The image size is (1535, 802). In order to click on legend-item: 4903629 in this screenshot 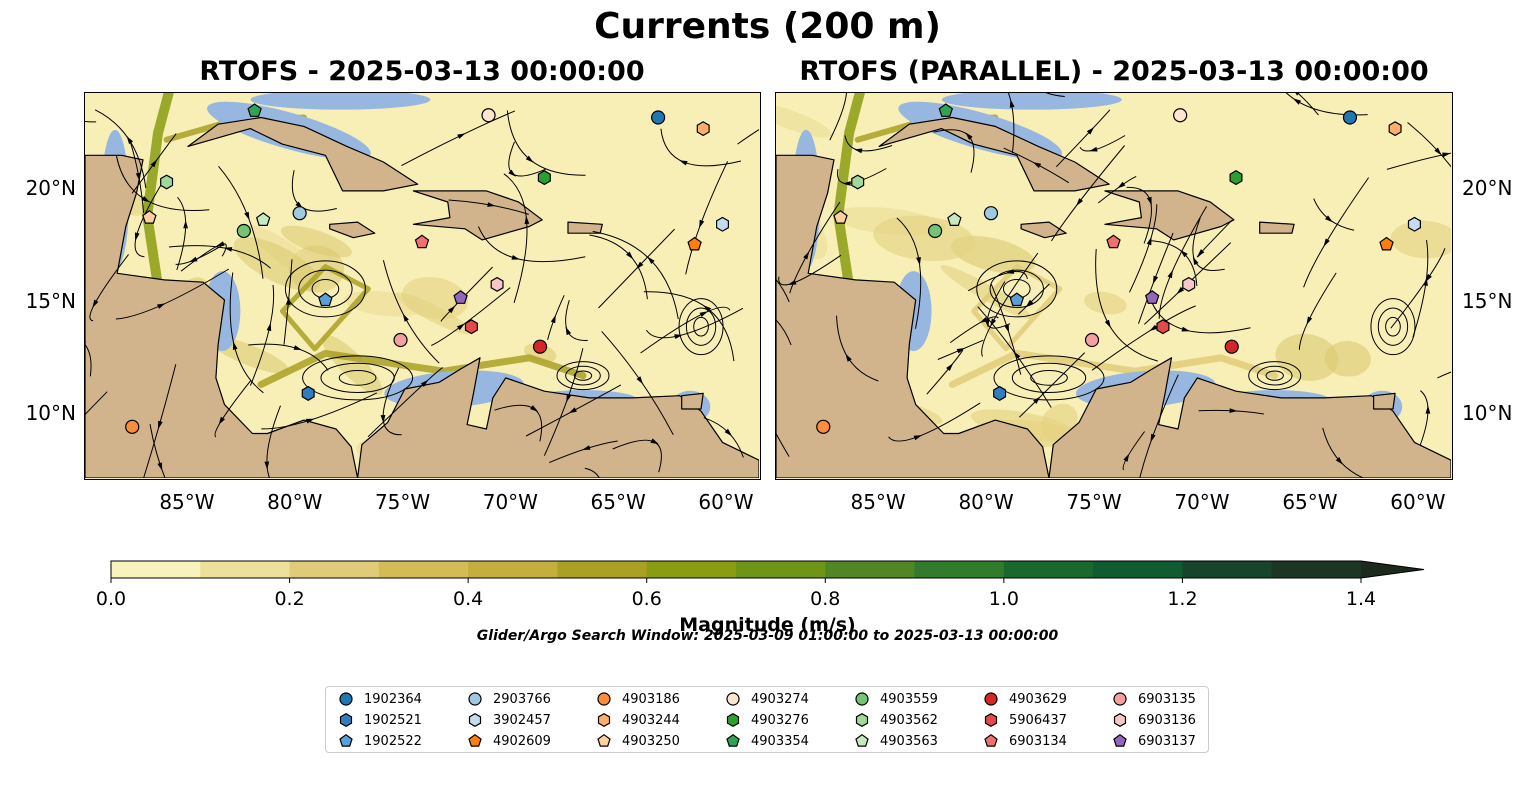, I will do `click(1025, 699)`.